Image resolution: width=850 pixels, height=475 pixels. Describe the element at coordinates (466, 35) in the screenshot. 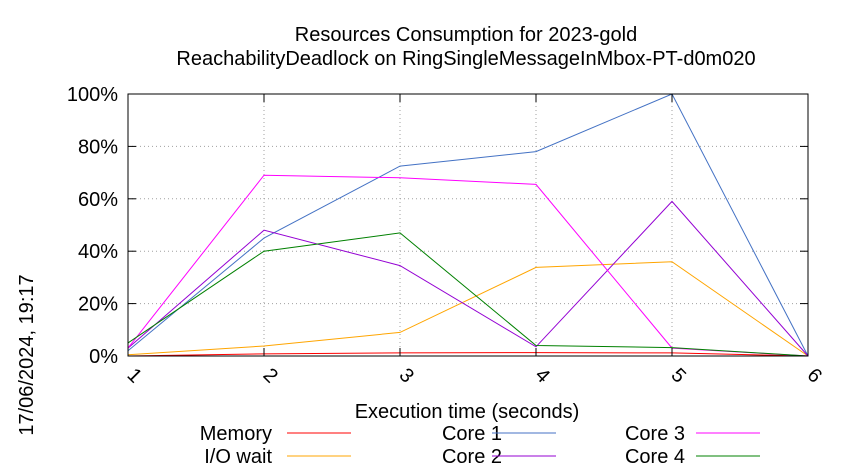

I see `chart-title: Resources Consumption for 2023-gold` at that location.